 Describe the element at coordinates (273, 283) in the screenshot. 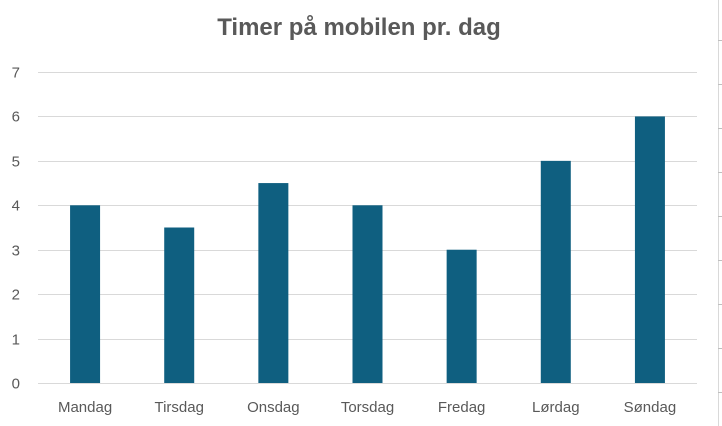

I see `bar-onsdag` at that location.